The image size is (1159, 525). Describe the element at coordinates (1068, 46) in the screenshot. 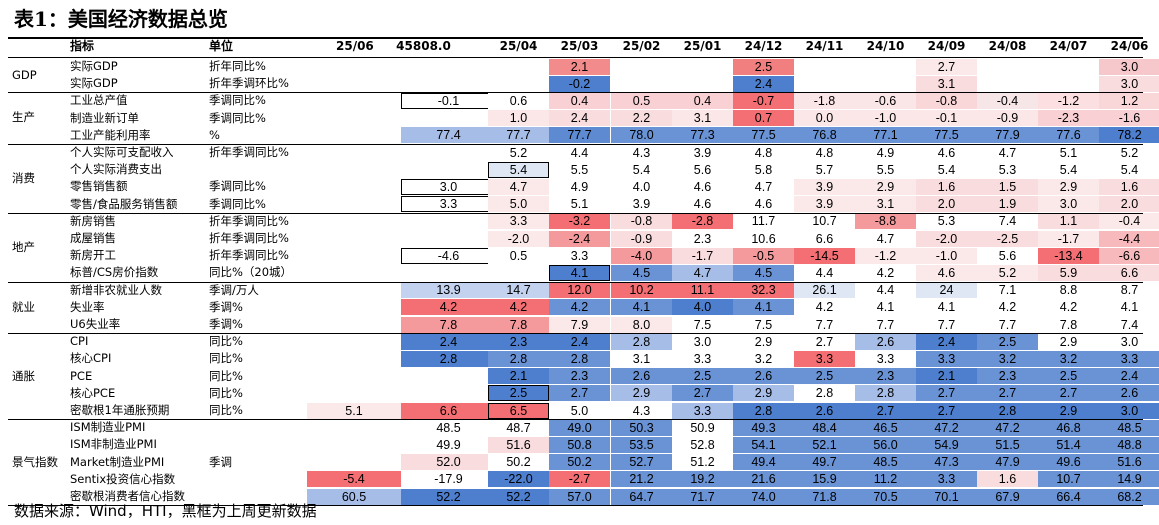

I see `column-header: 24/07` at that location.